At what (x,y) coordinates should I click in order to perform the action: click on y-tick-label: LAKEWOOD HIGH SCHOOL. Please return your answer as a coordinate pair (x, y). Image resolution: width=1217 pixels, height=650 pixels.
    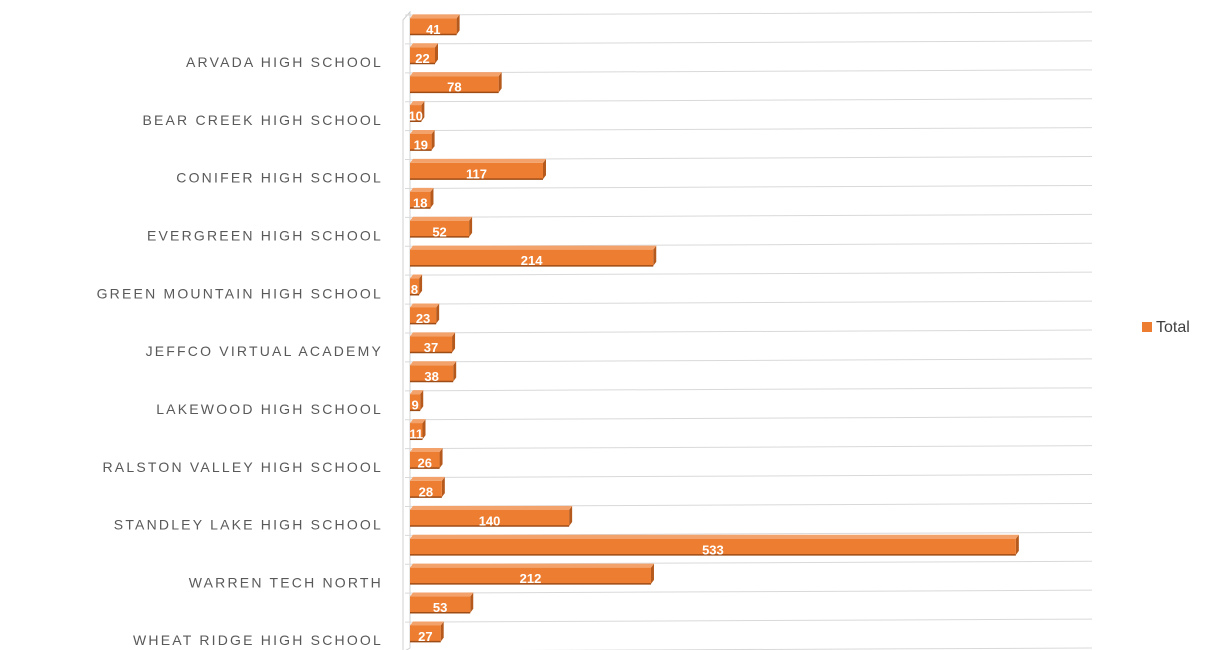
    Looking at the image, I should click on (269, 409).